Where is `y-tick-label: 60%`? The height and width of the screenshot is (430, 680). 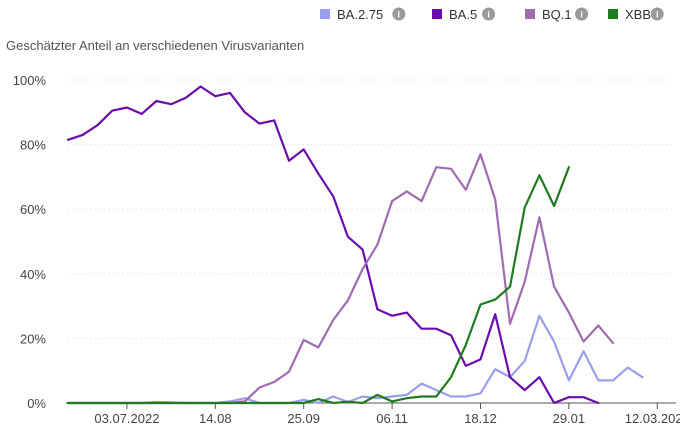 y-tick-label: 60% is located at coordinates (33, 209).